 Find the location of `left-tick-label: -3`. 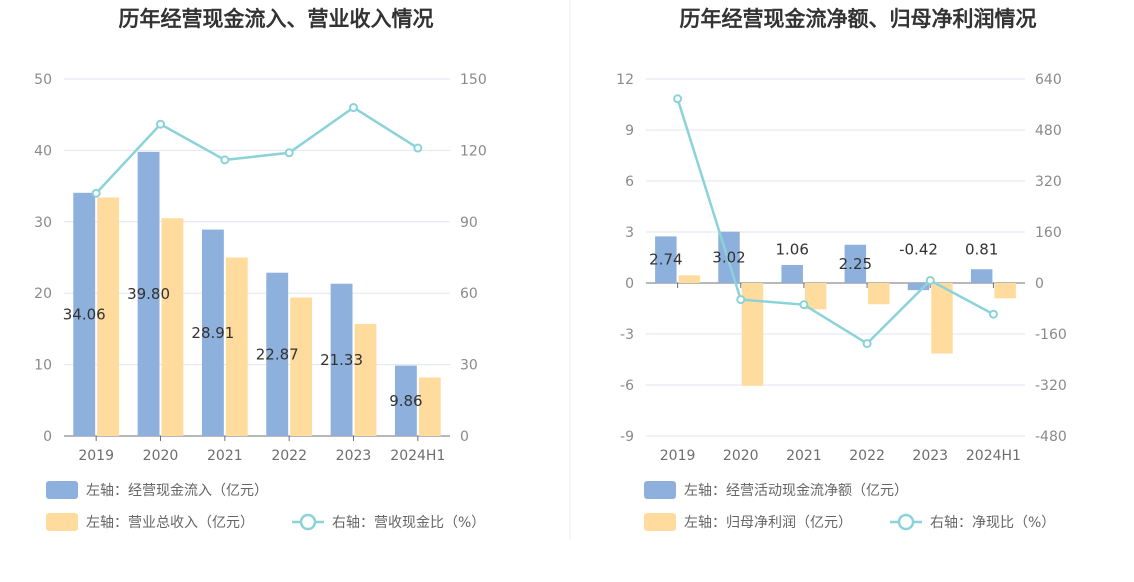

left-tick-label: -3 is located at coordinates (627, 335).